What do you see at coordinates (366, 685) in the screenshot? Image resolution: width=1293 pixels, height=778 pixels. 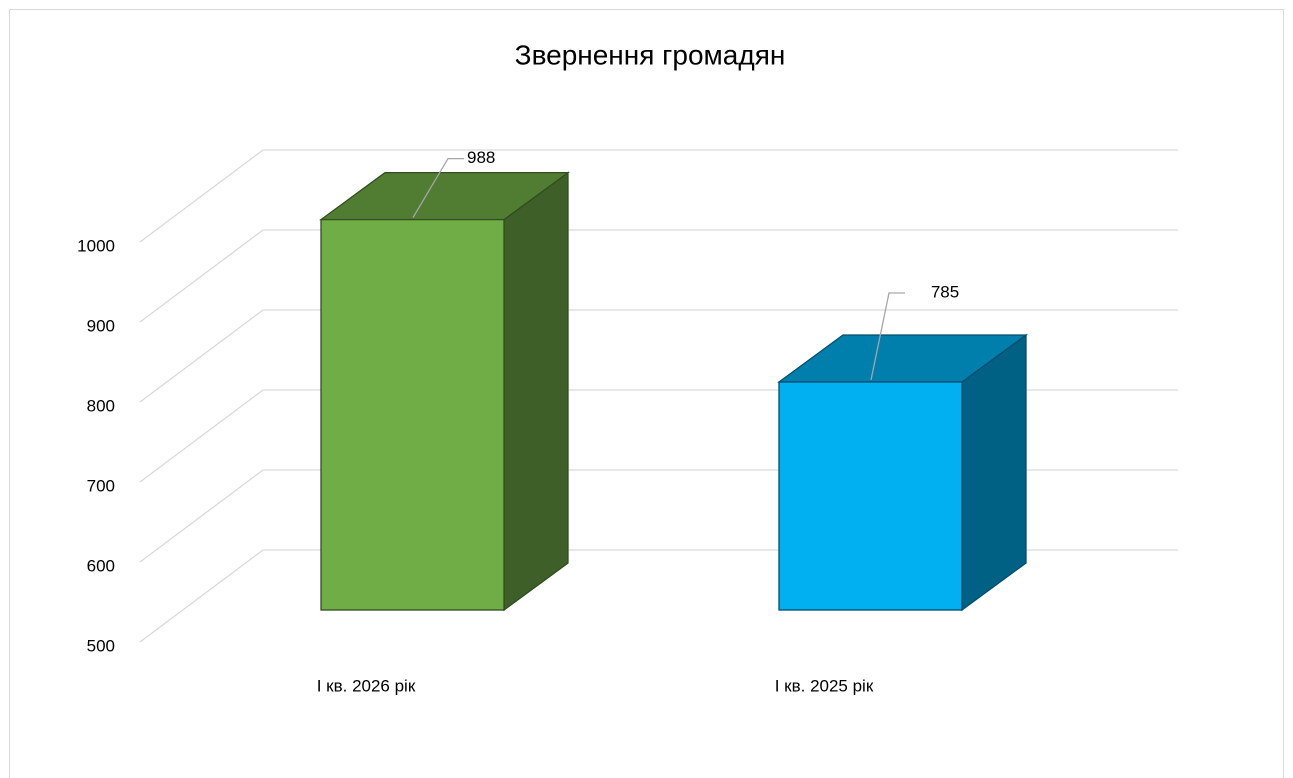 I see `x-tick-label: І кв. 2026 рік` at bounding box center [366, 685].